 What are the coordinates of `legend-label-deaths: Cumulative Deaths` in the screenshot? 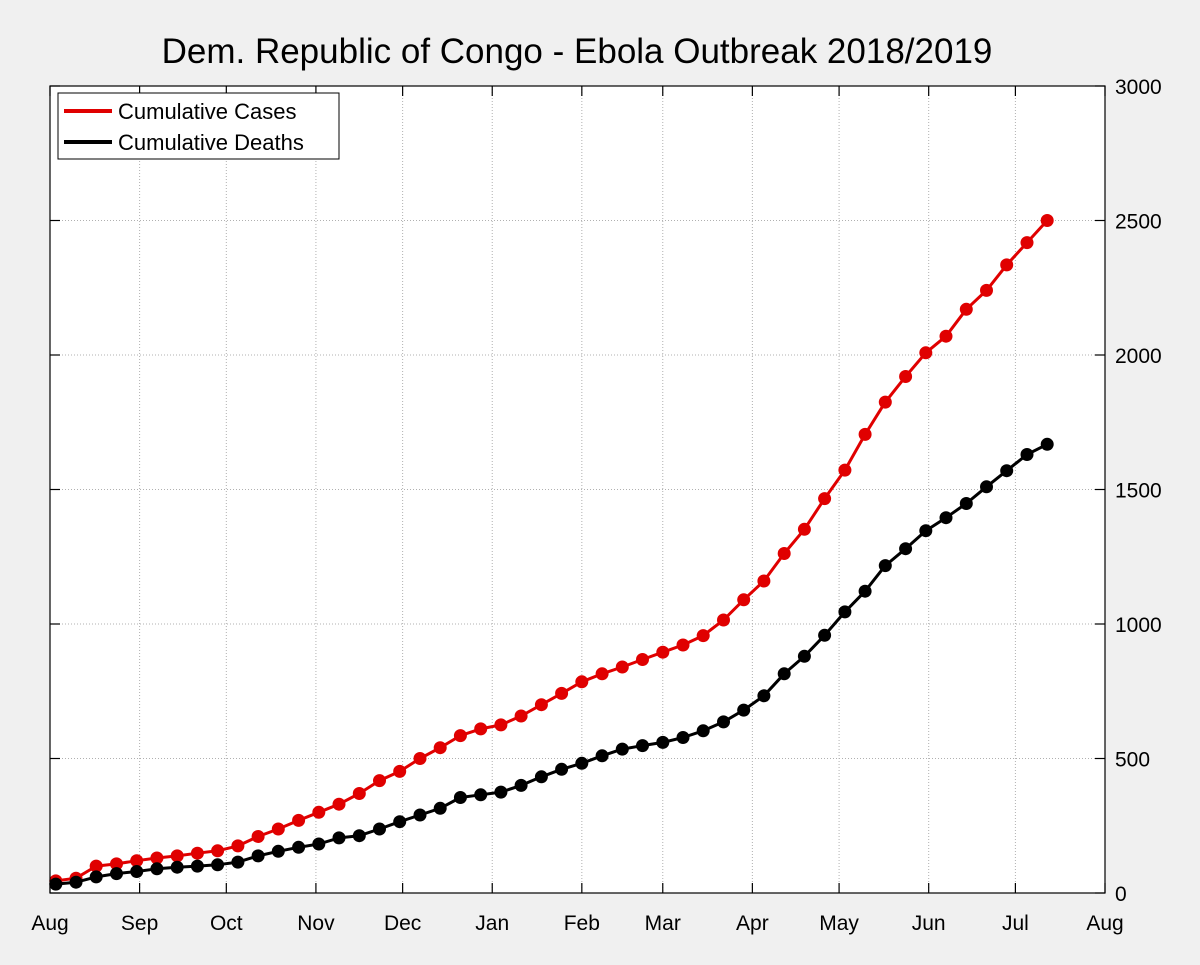 It's located at (211, 142).